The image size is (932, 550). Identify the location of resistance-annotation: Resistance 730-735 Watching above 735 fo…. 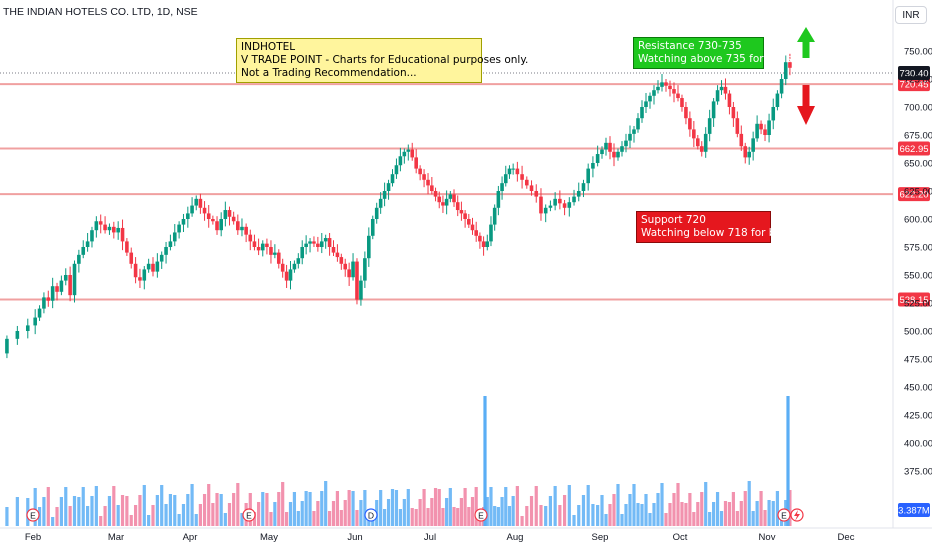
(712, 53).